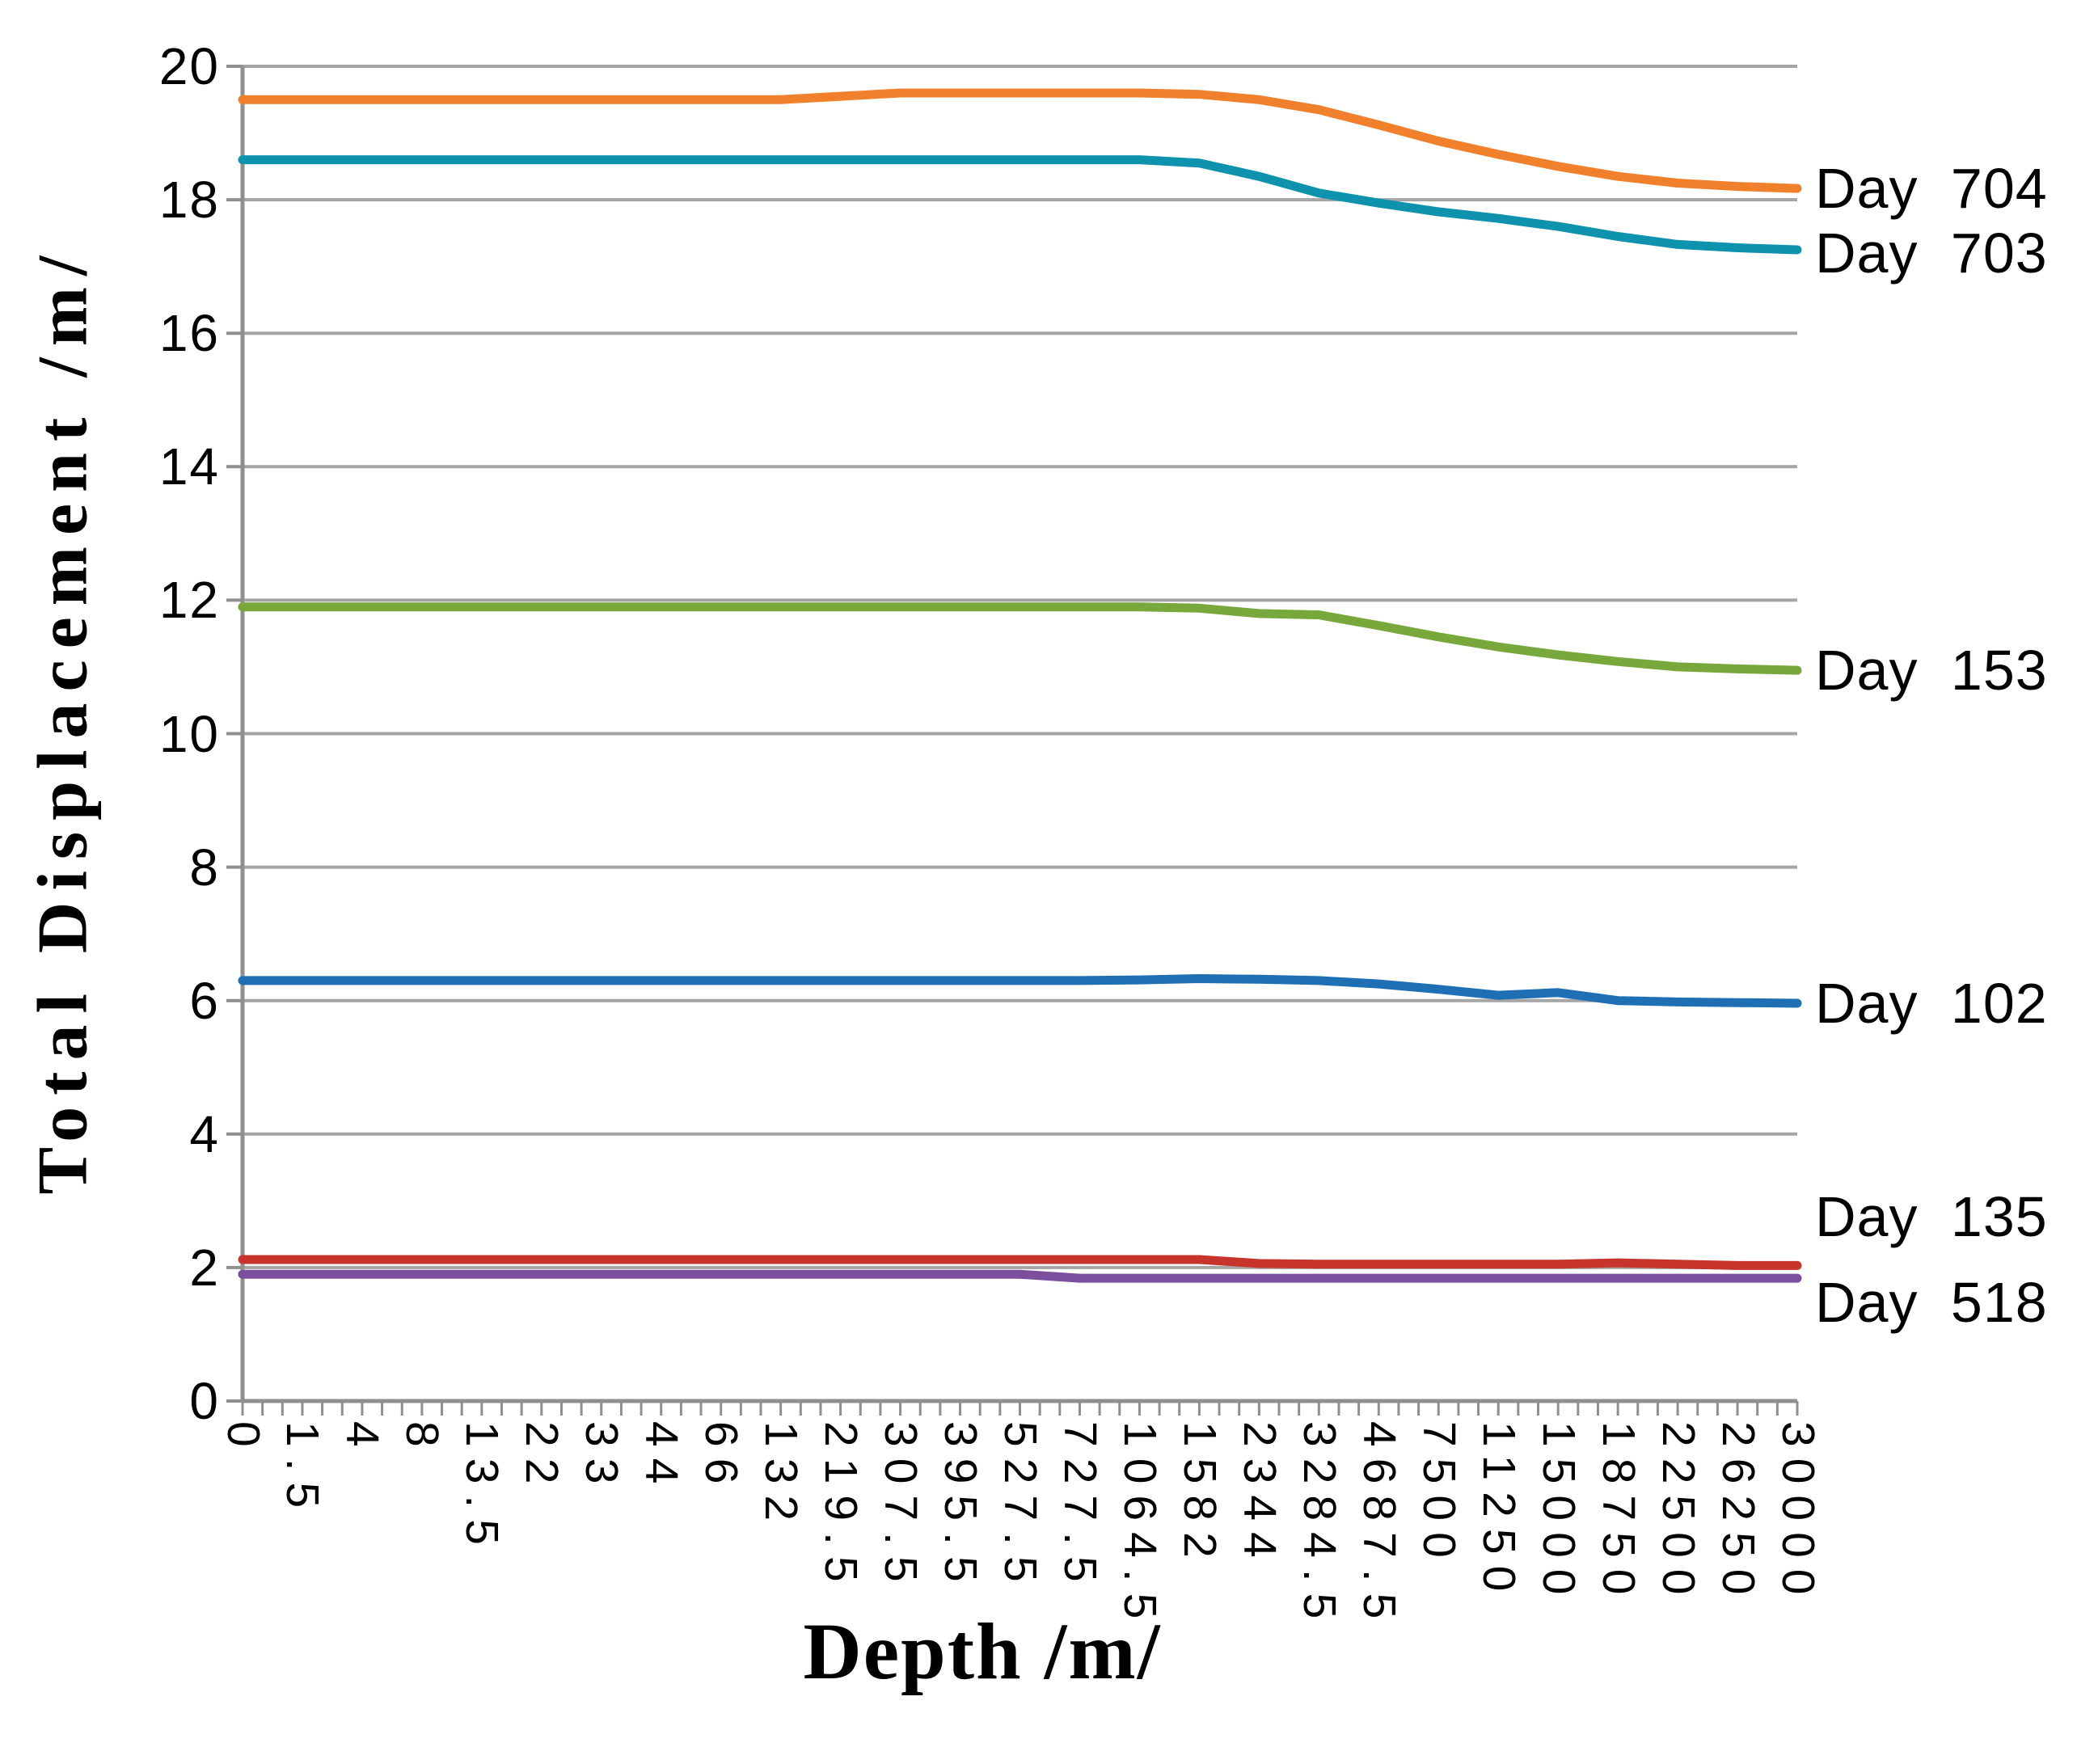  I want to click on x-tick-label: 18750, so click(1618, 1513).